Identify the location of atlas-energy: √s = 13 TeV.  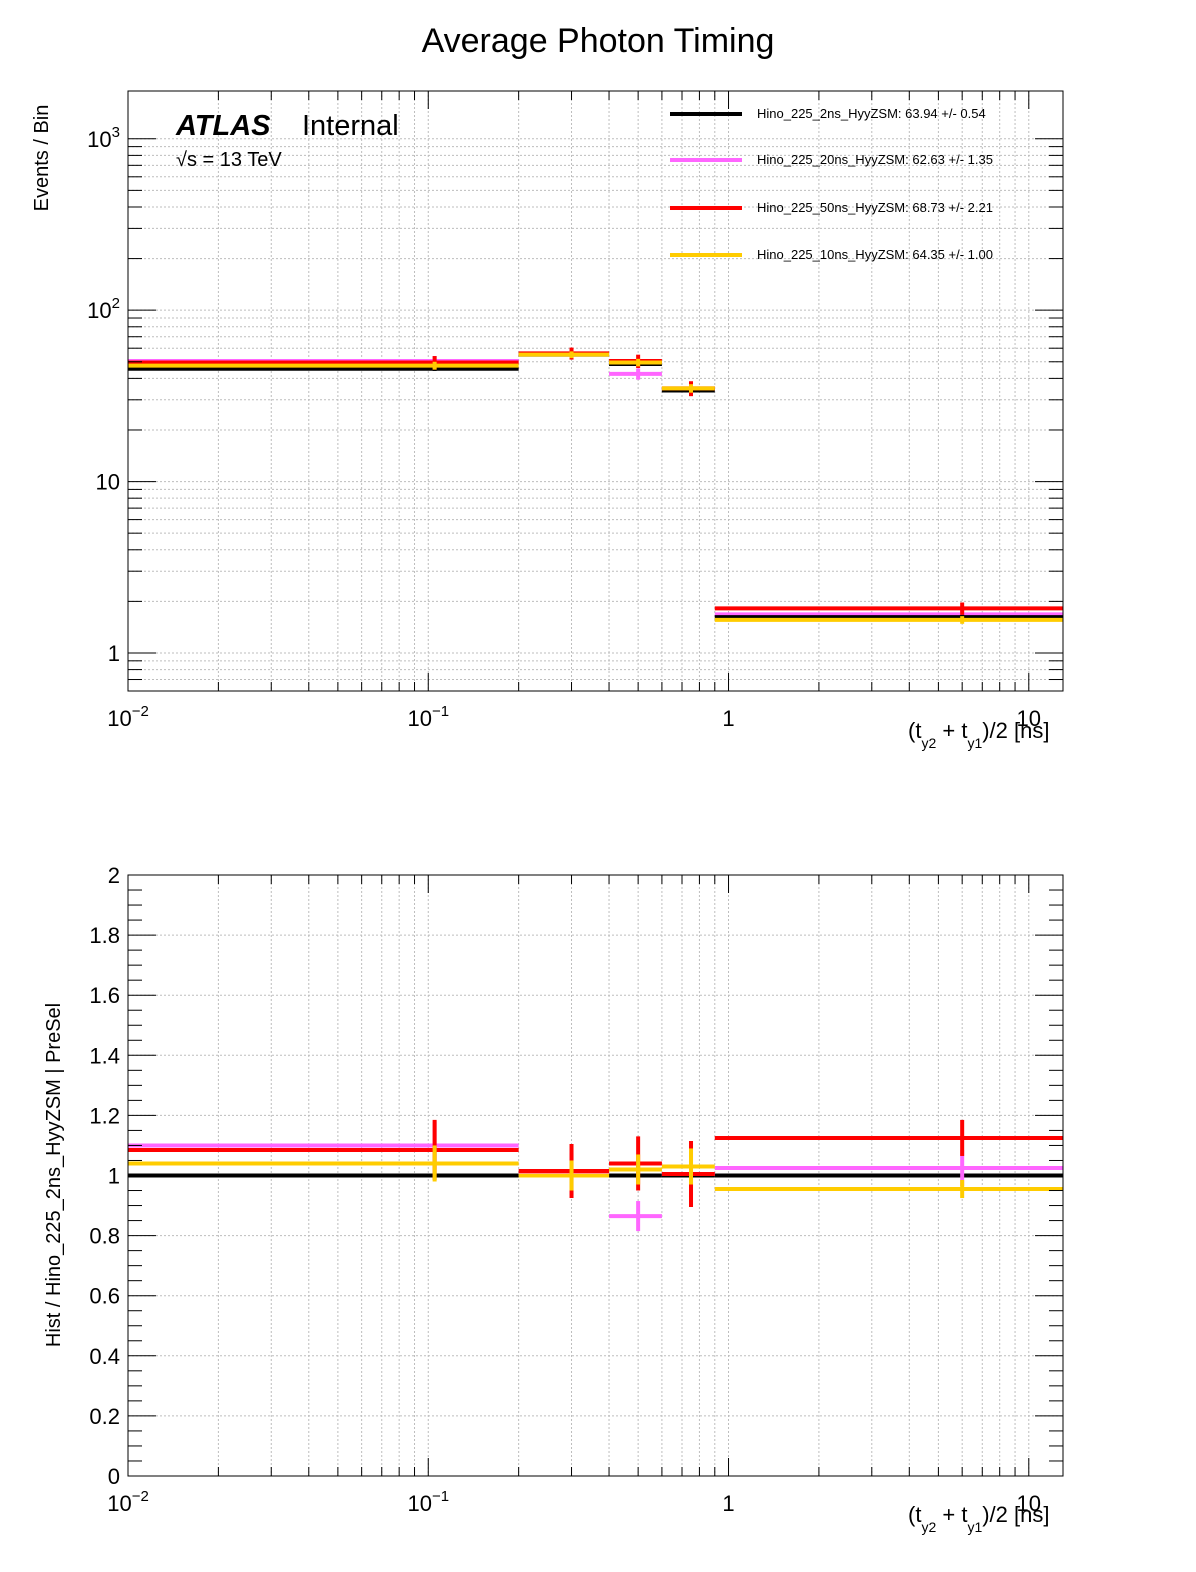
(229, 160).